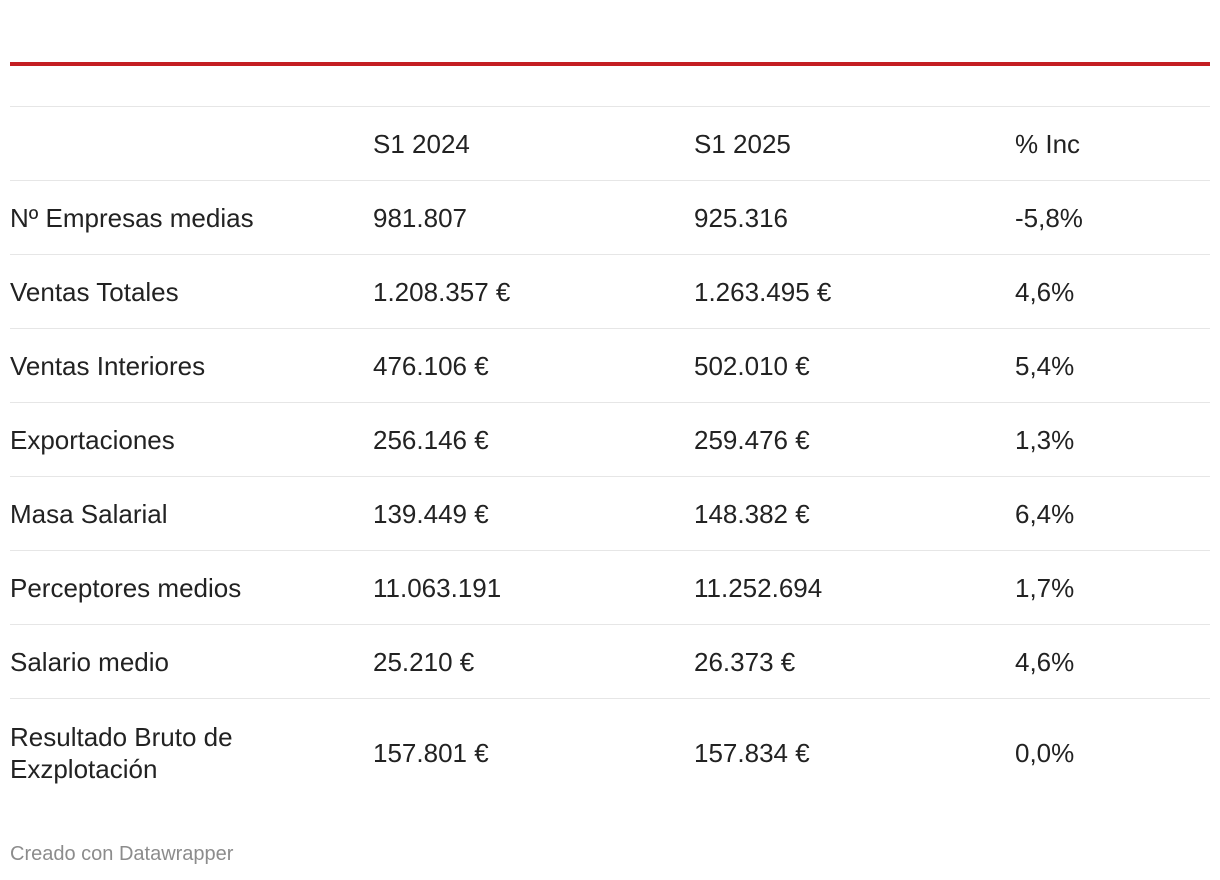 This screenshot has height=880, width=1220. What do you see at coordinates (1048, 143) in the screenshot?
I see `header-cell-pct-inc: % Inc` at bounding box center [1048, 143].